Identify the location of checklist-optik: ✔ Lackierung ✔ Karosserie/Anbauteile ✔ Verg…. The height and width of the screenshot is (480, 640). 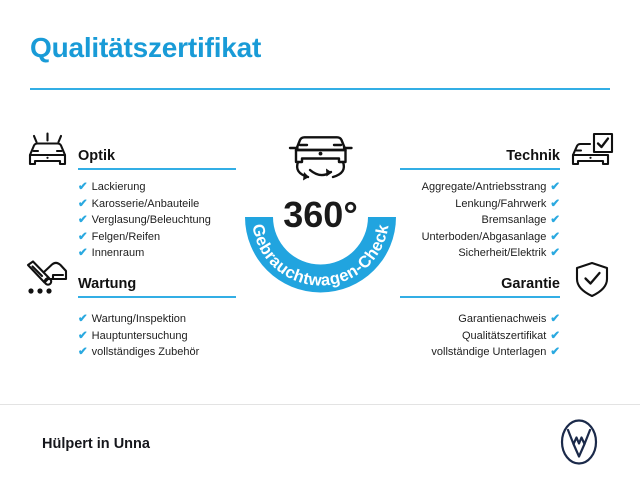
(158, 220).